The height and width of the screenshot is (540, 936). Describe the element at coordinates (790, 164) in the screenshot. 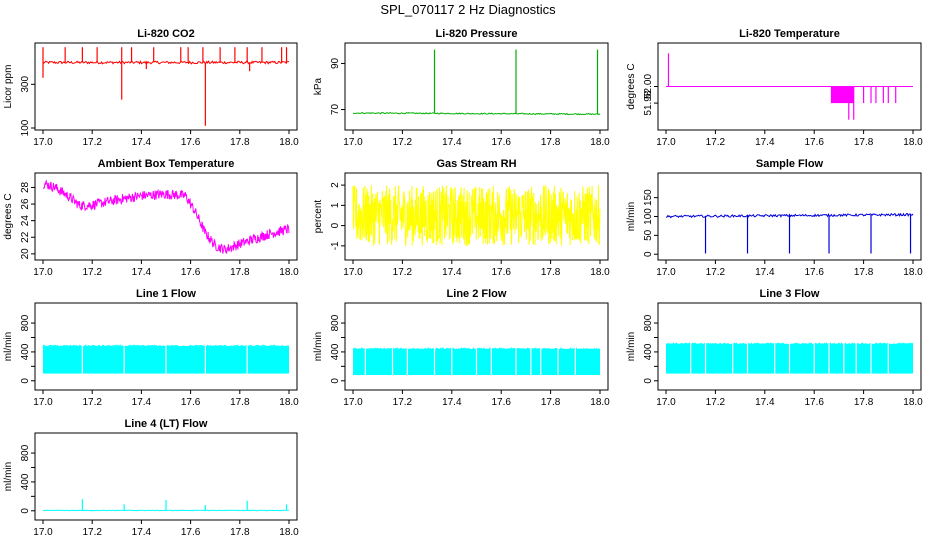

I see `chart-title: Sample Flow` at that location.